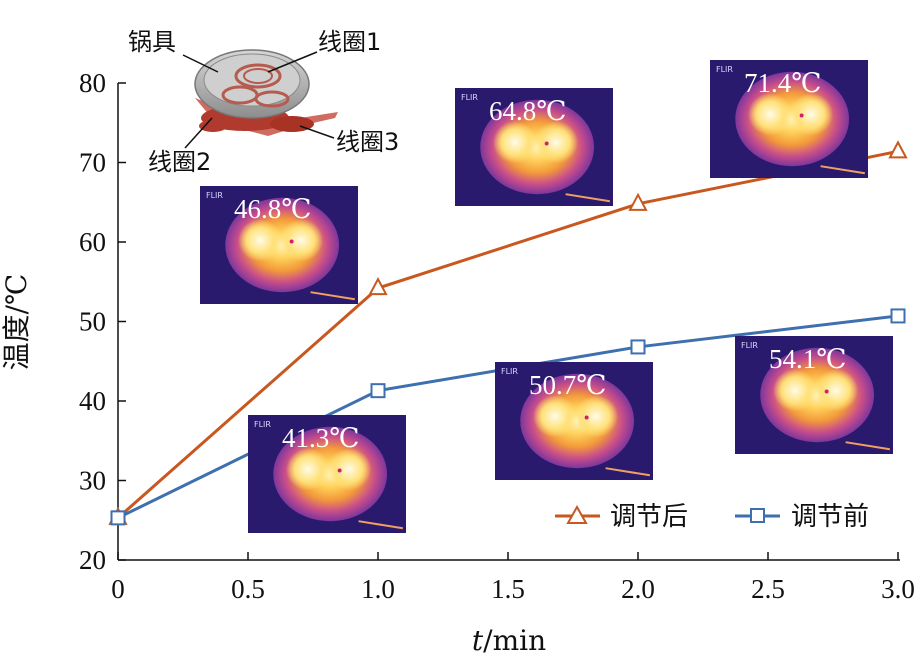 This screenshot has width=918, height=663. What do you see at coordinates (830, 517) in the screenshot?
I see `legend-label-before: 调节前` at bounding box center [830, 517].